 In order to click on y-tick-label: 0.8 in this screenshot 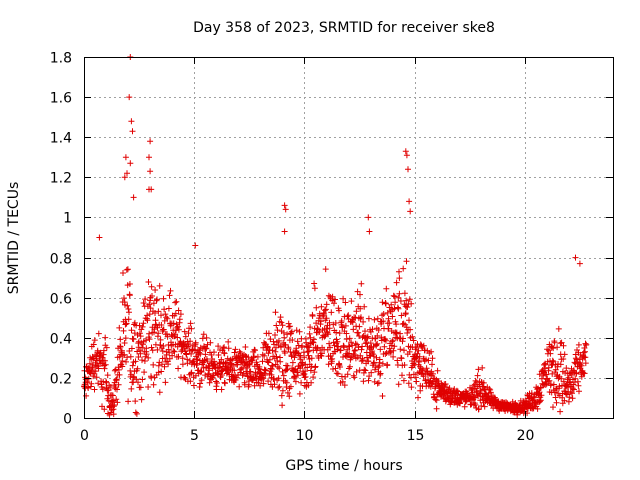, I will do `click(61, 260)`.